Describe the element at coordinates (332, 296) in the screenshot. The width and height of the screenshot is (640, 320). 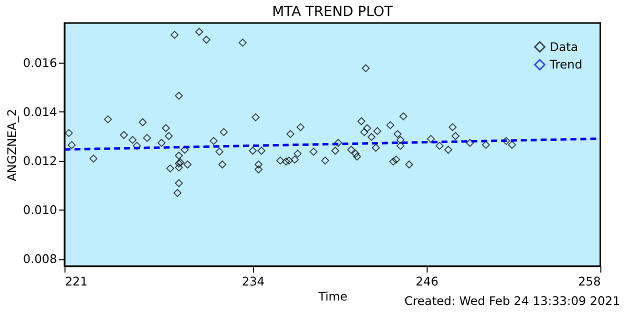
I see `x-axis-title: Time` at that location.